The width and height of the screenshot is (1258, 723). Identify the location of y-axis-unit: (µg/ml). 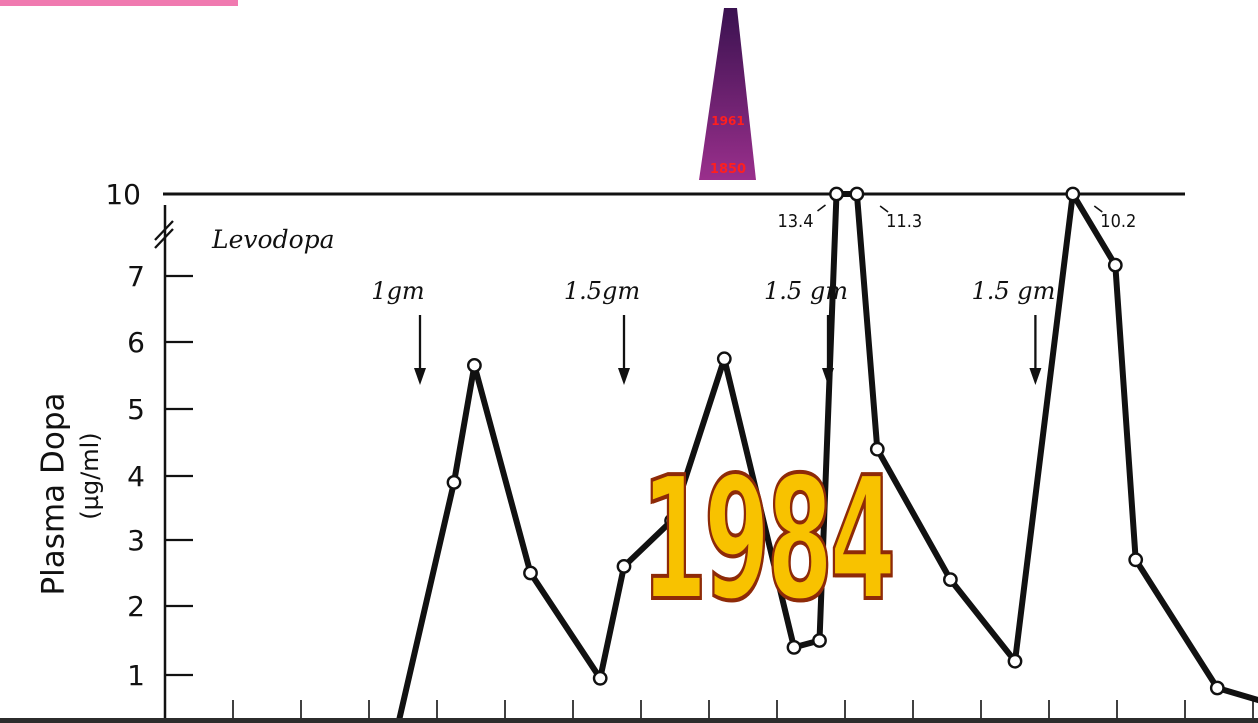
(90, 476).